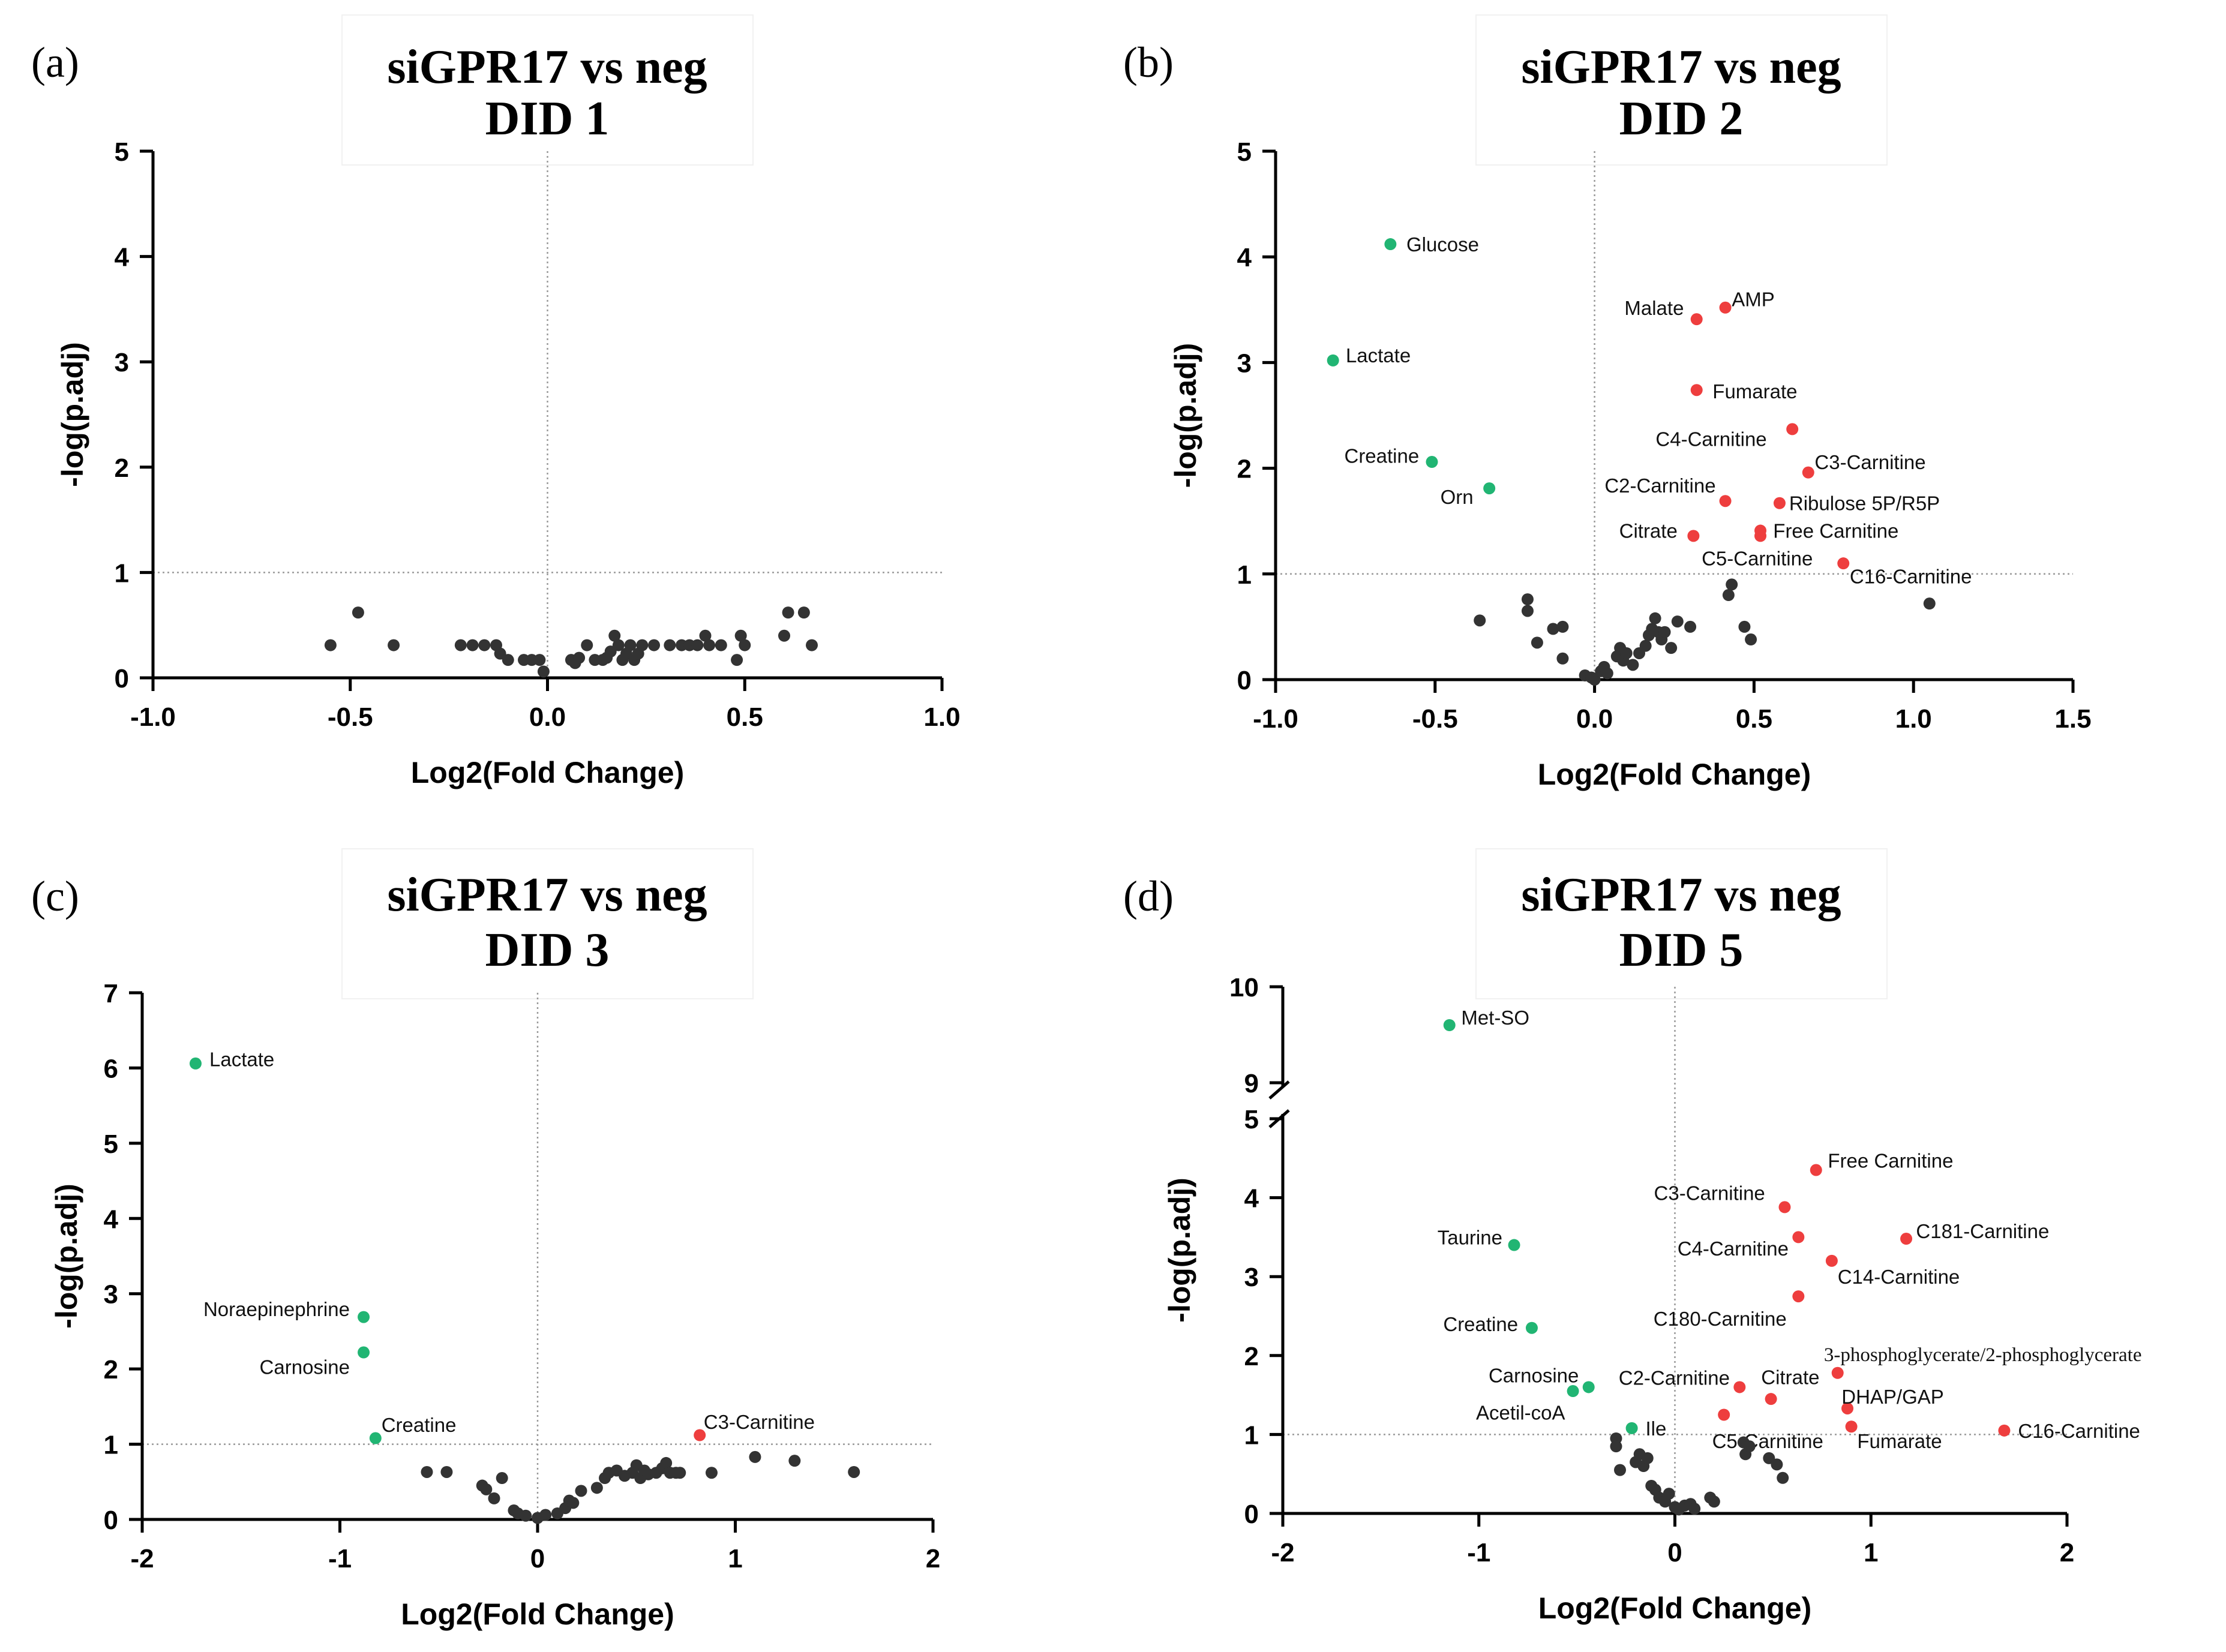  What do you see at coordinates (745, 717) in the screenshot?
I see `x-tick-label: 0.5` at bounding box center [745, 717].